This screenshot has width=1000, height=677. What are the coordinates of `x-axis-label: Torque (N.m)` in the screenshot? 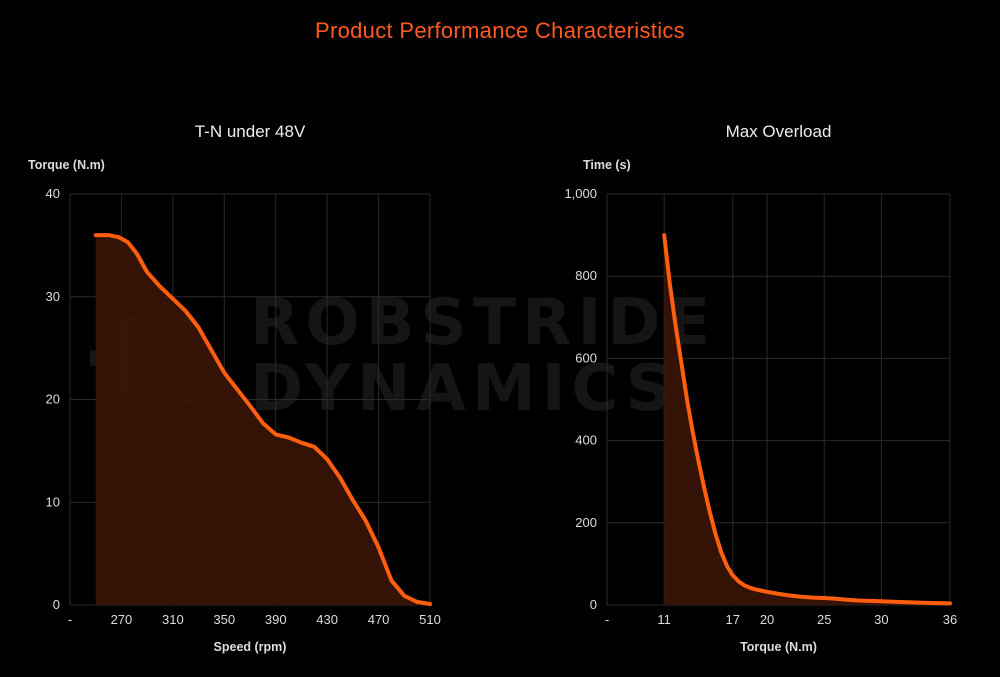 It's located at (778, 647).